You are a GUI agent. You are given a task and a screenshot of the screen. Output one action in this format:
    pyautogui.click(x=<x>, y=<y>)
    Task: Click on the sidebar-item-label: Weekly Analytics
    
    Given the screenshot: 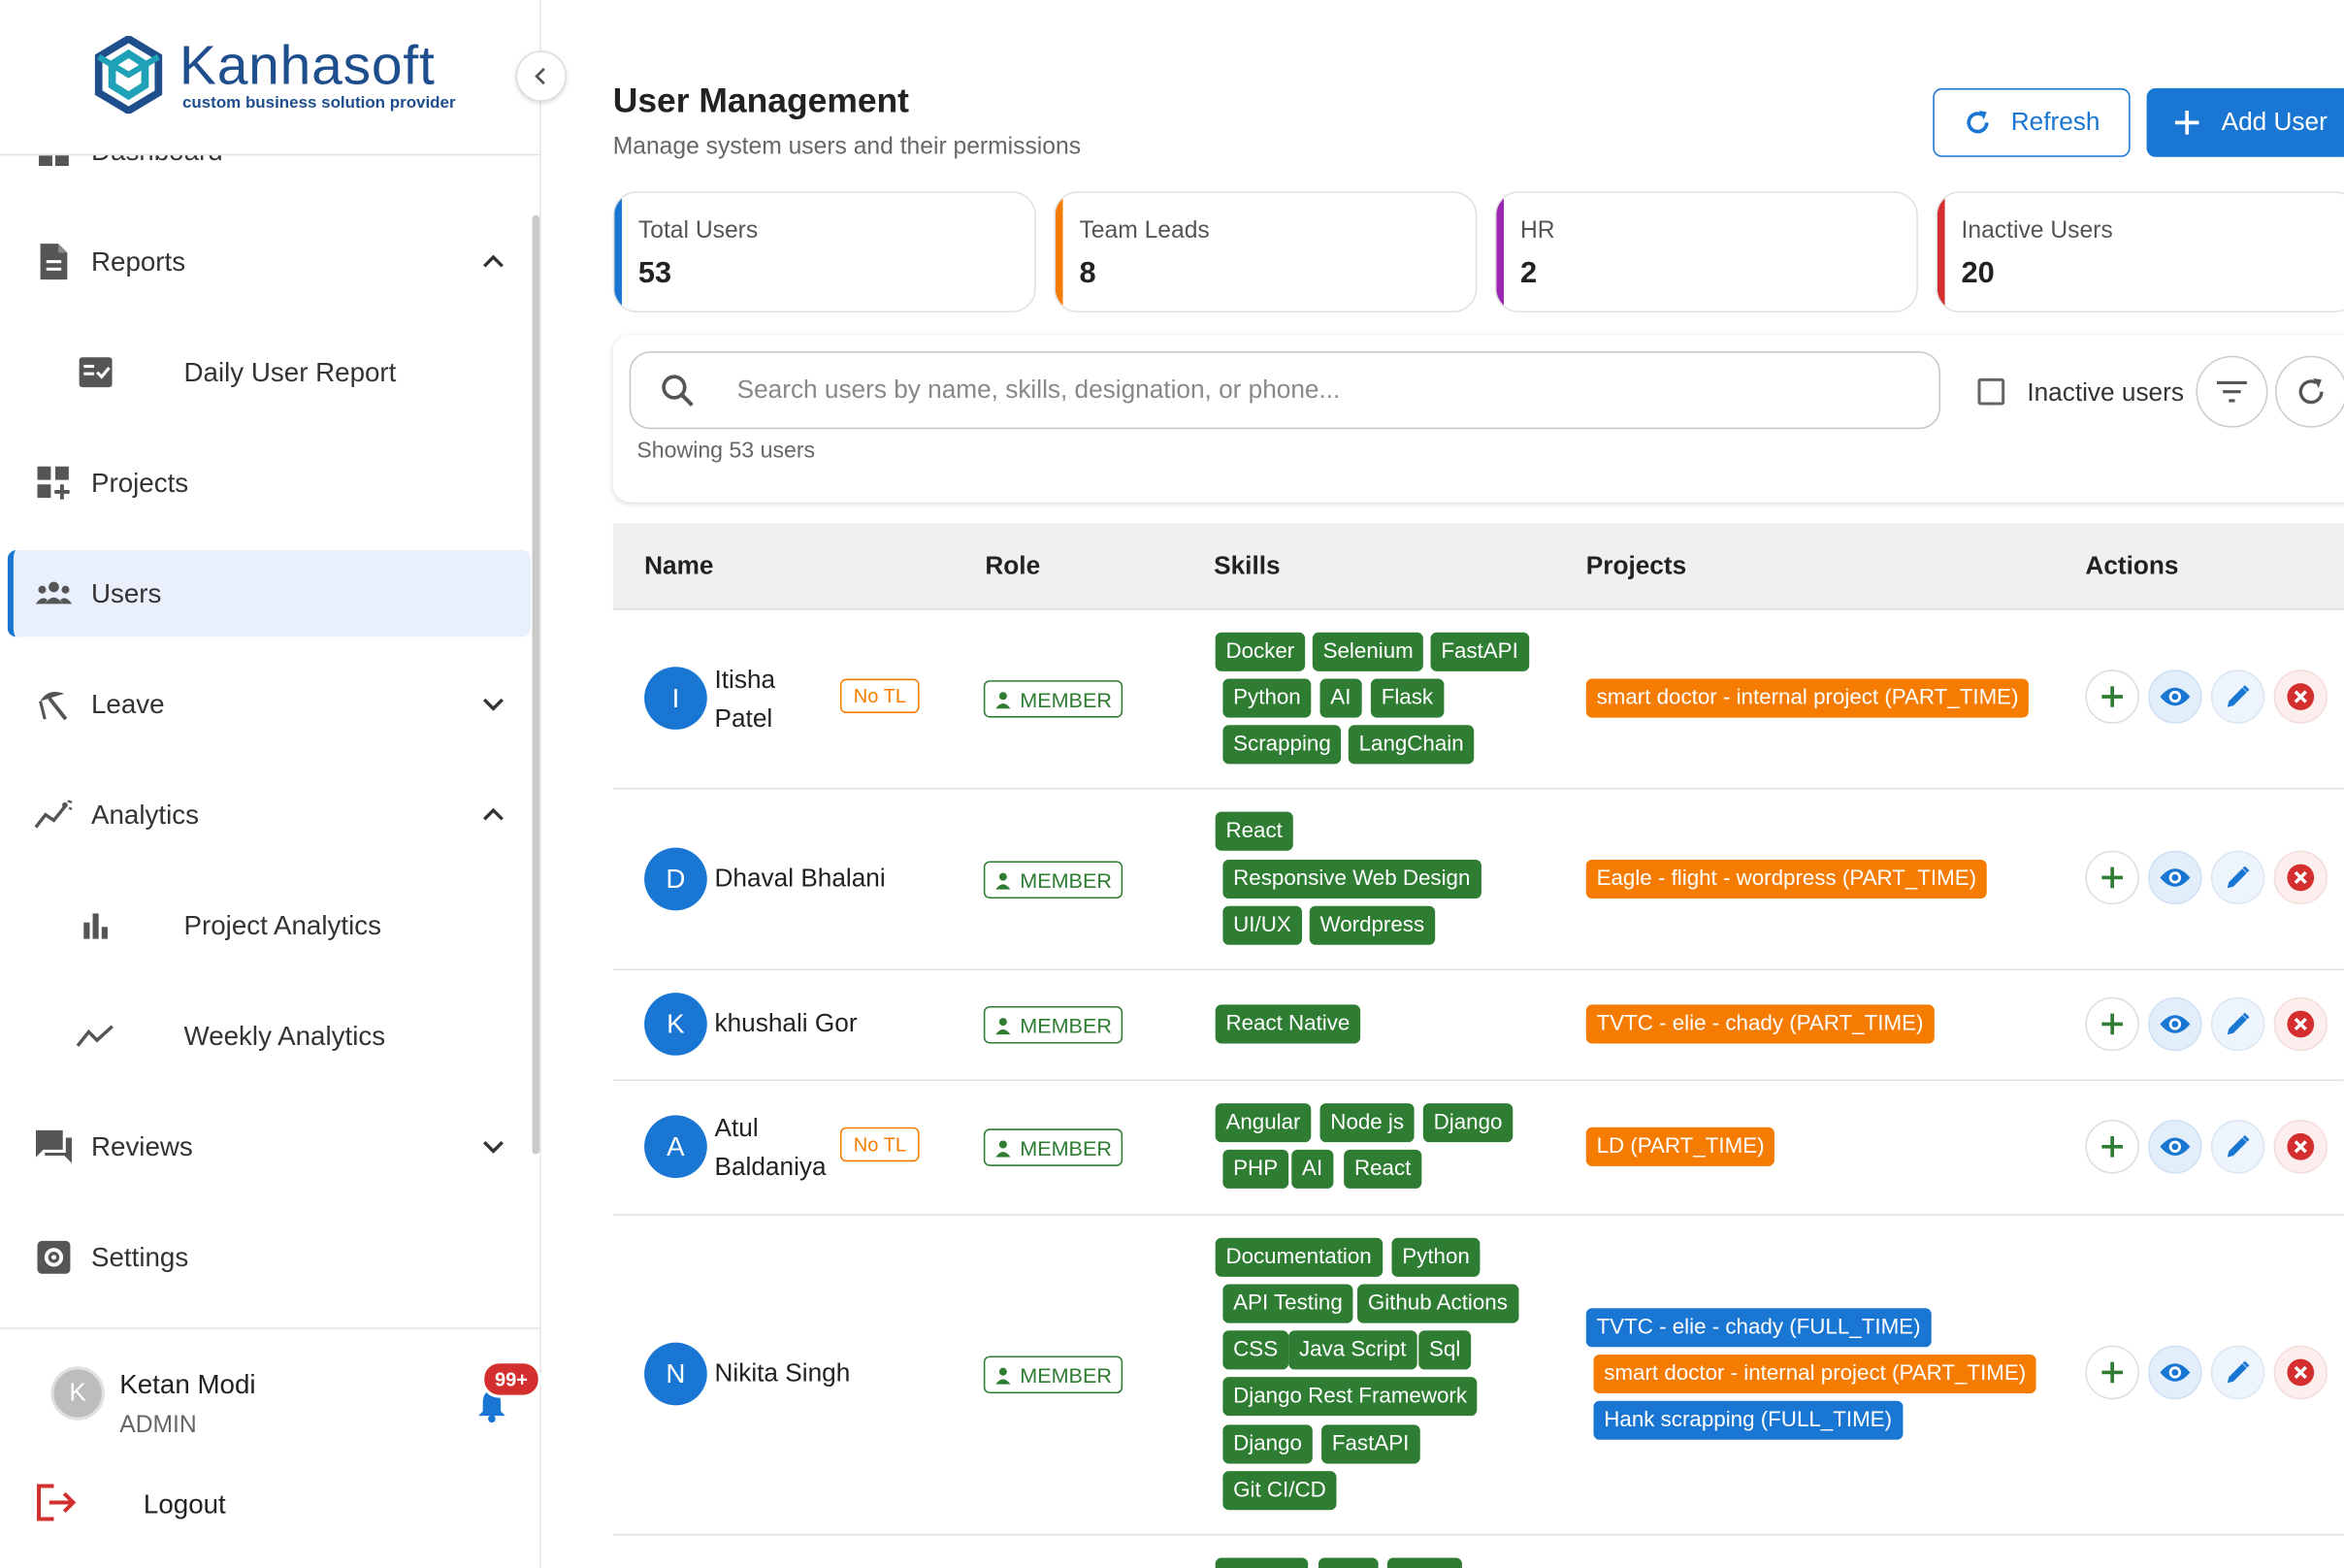 What is the action you would take?
    pyautogui.click(x=284, y=1035)
    